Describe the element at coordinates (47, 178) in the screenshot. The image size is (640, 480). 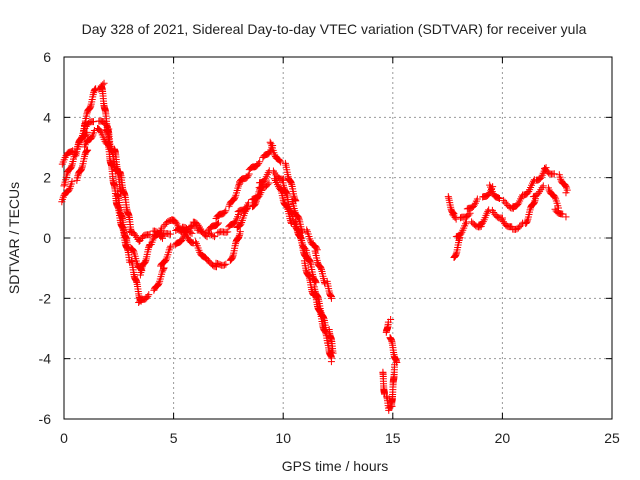
I see `y-tick-label: 2` at that location.